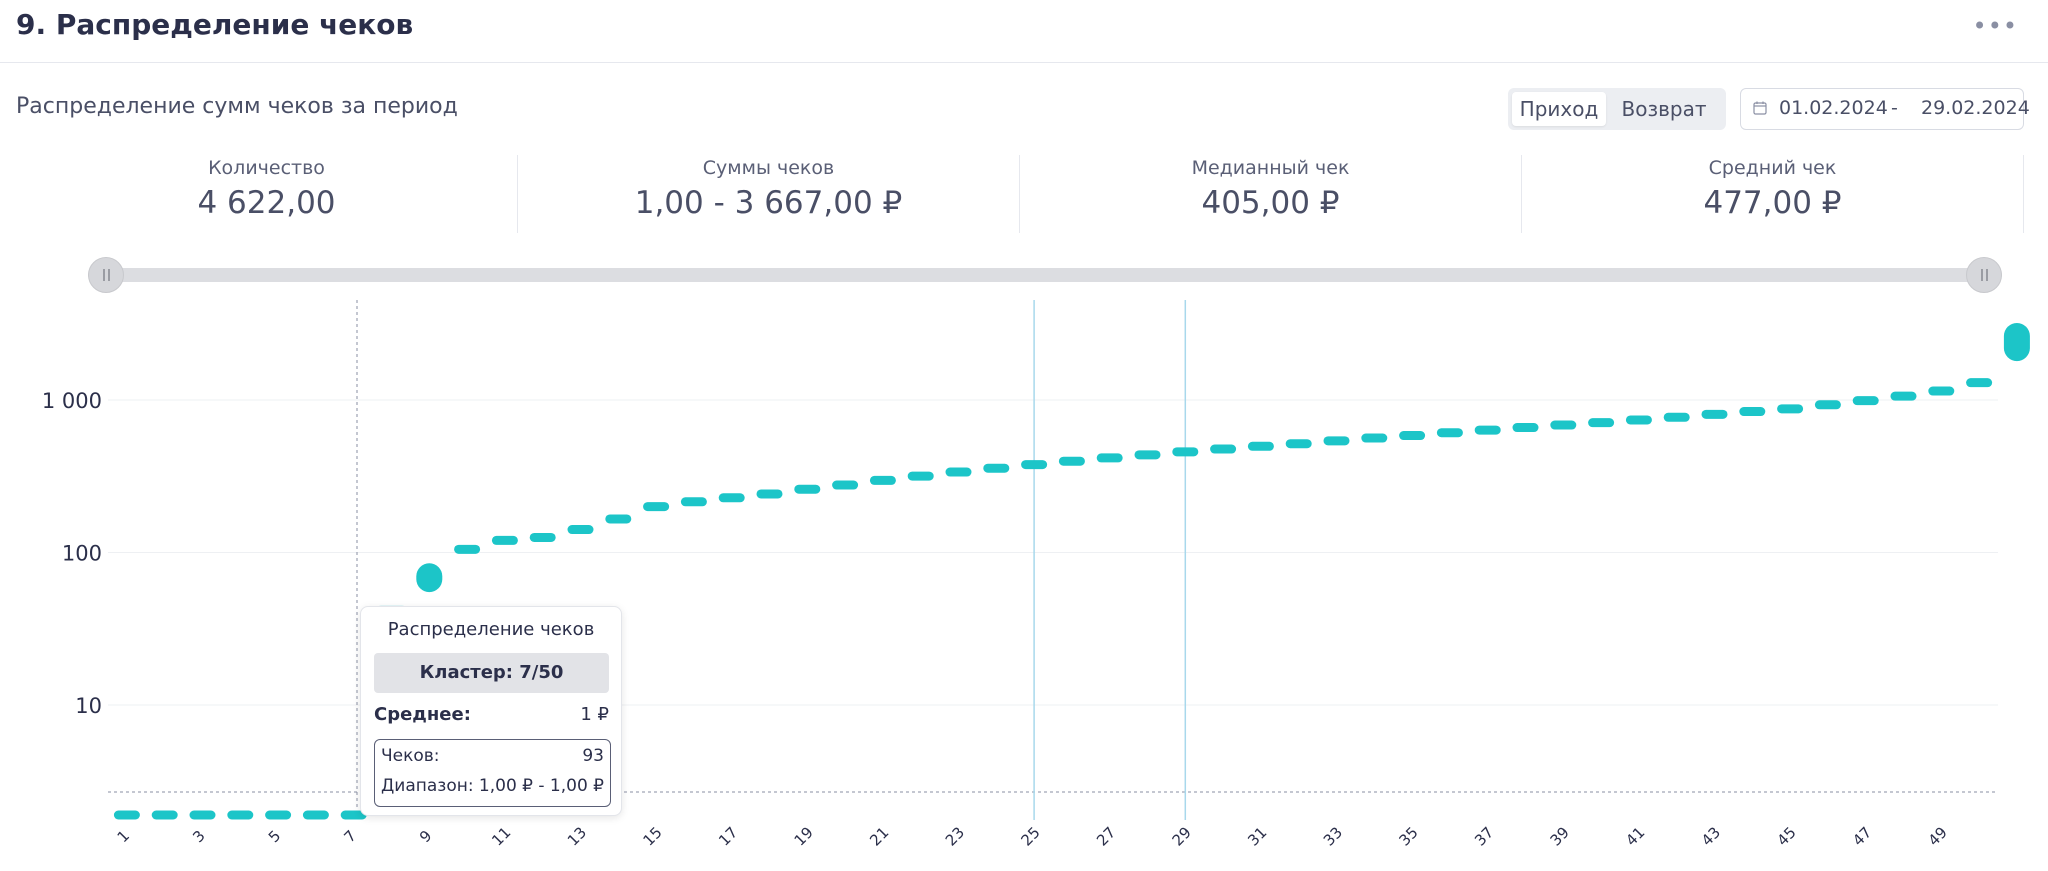 This screenshot has width=2048, height=871. What do you see at coordinates (491, 629) in the screenshot?
I see `tooltip-title: Распределение чеков` at bounding box center [491, 629].